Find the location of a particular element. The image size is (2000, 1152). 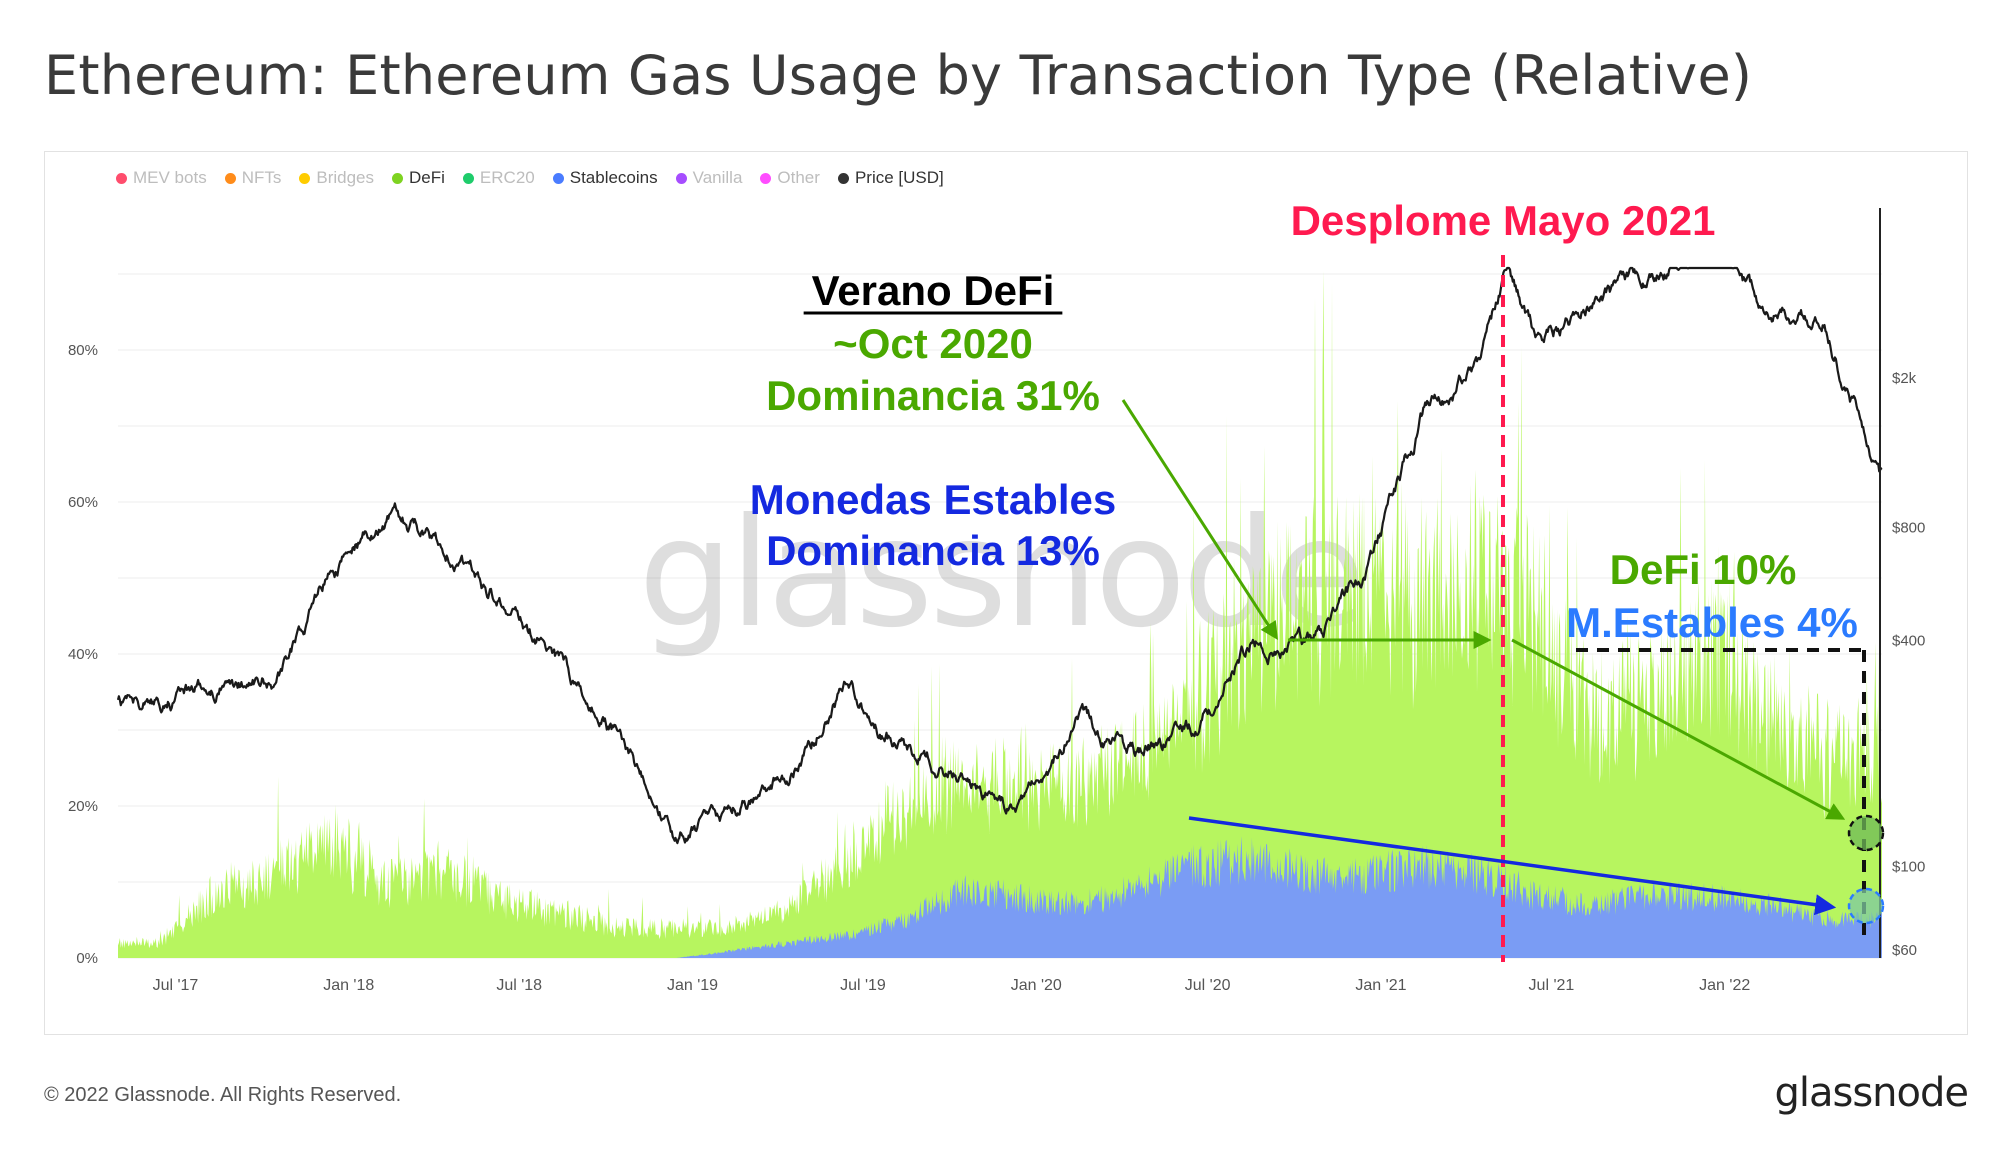

defi-summer-title: Verano DeFi is located at coordinates (933, 290).